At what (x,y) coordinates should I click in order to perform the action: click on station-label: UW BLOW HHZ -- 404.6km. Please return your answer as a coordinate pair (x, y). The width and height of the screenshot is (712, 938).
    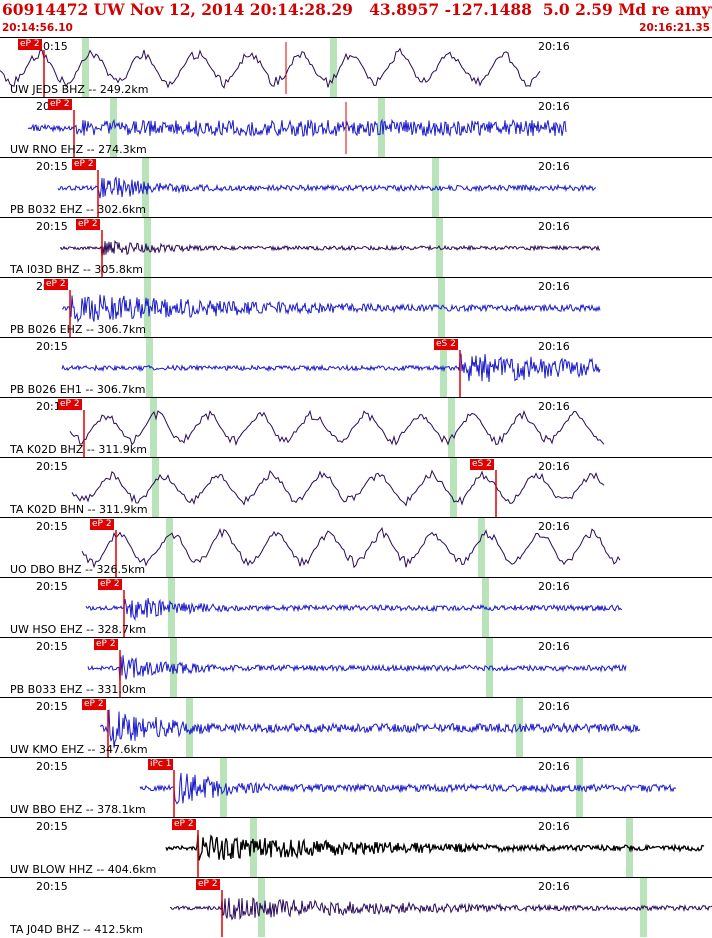
    Looking at the image, I should click on (83, 869).